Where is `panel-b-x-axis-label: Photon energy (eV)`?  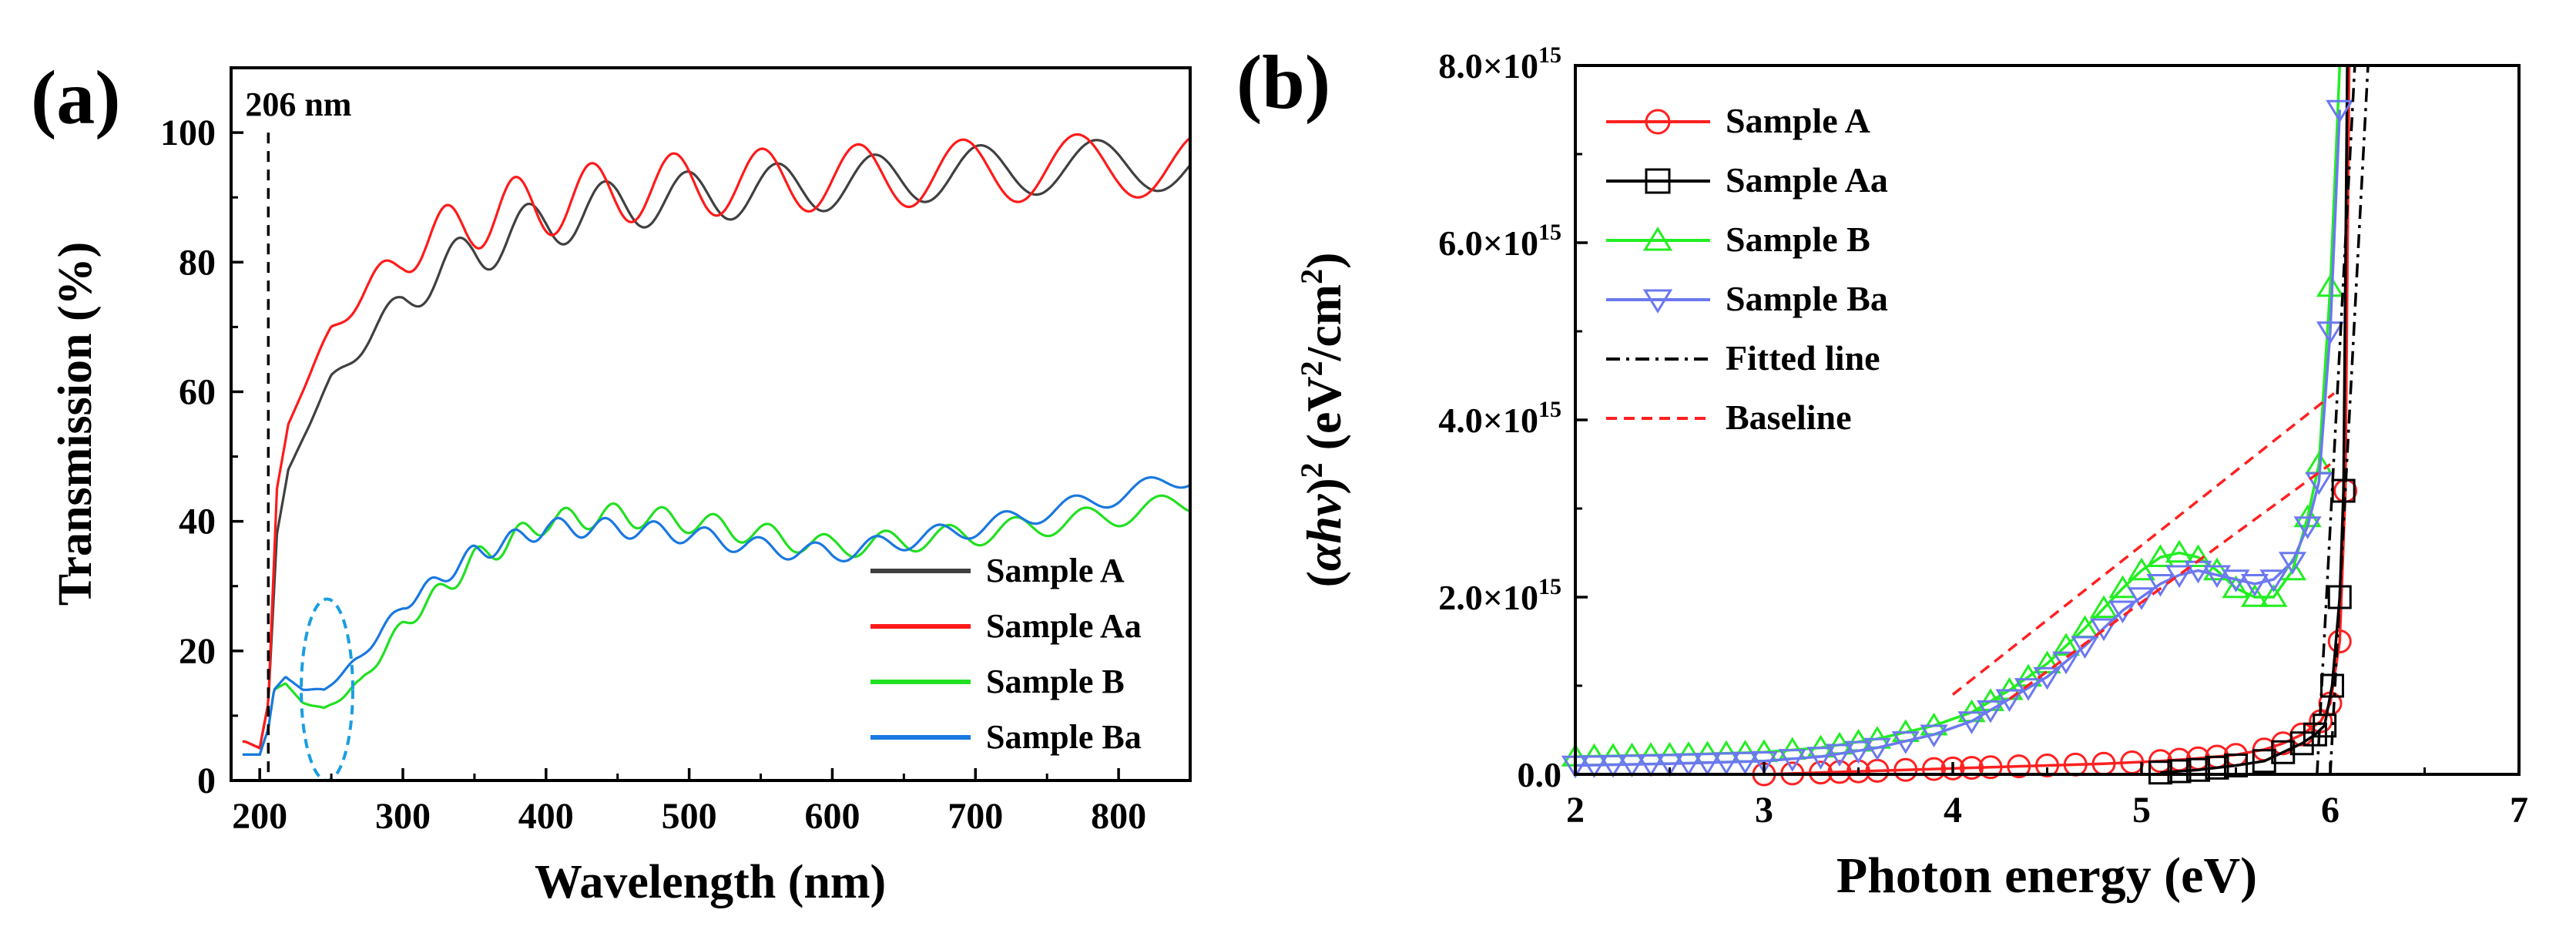 panel-b-x-axis-label: Photon energy (eV) is located at coordinates (2046, 876).